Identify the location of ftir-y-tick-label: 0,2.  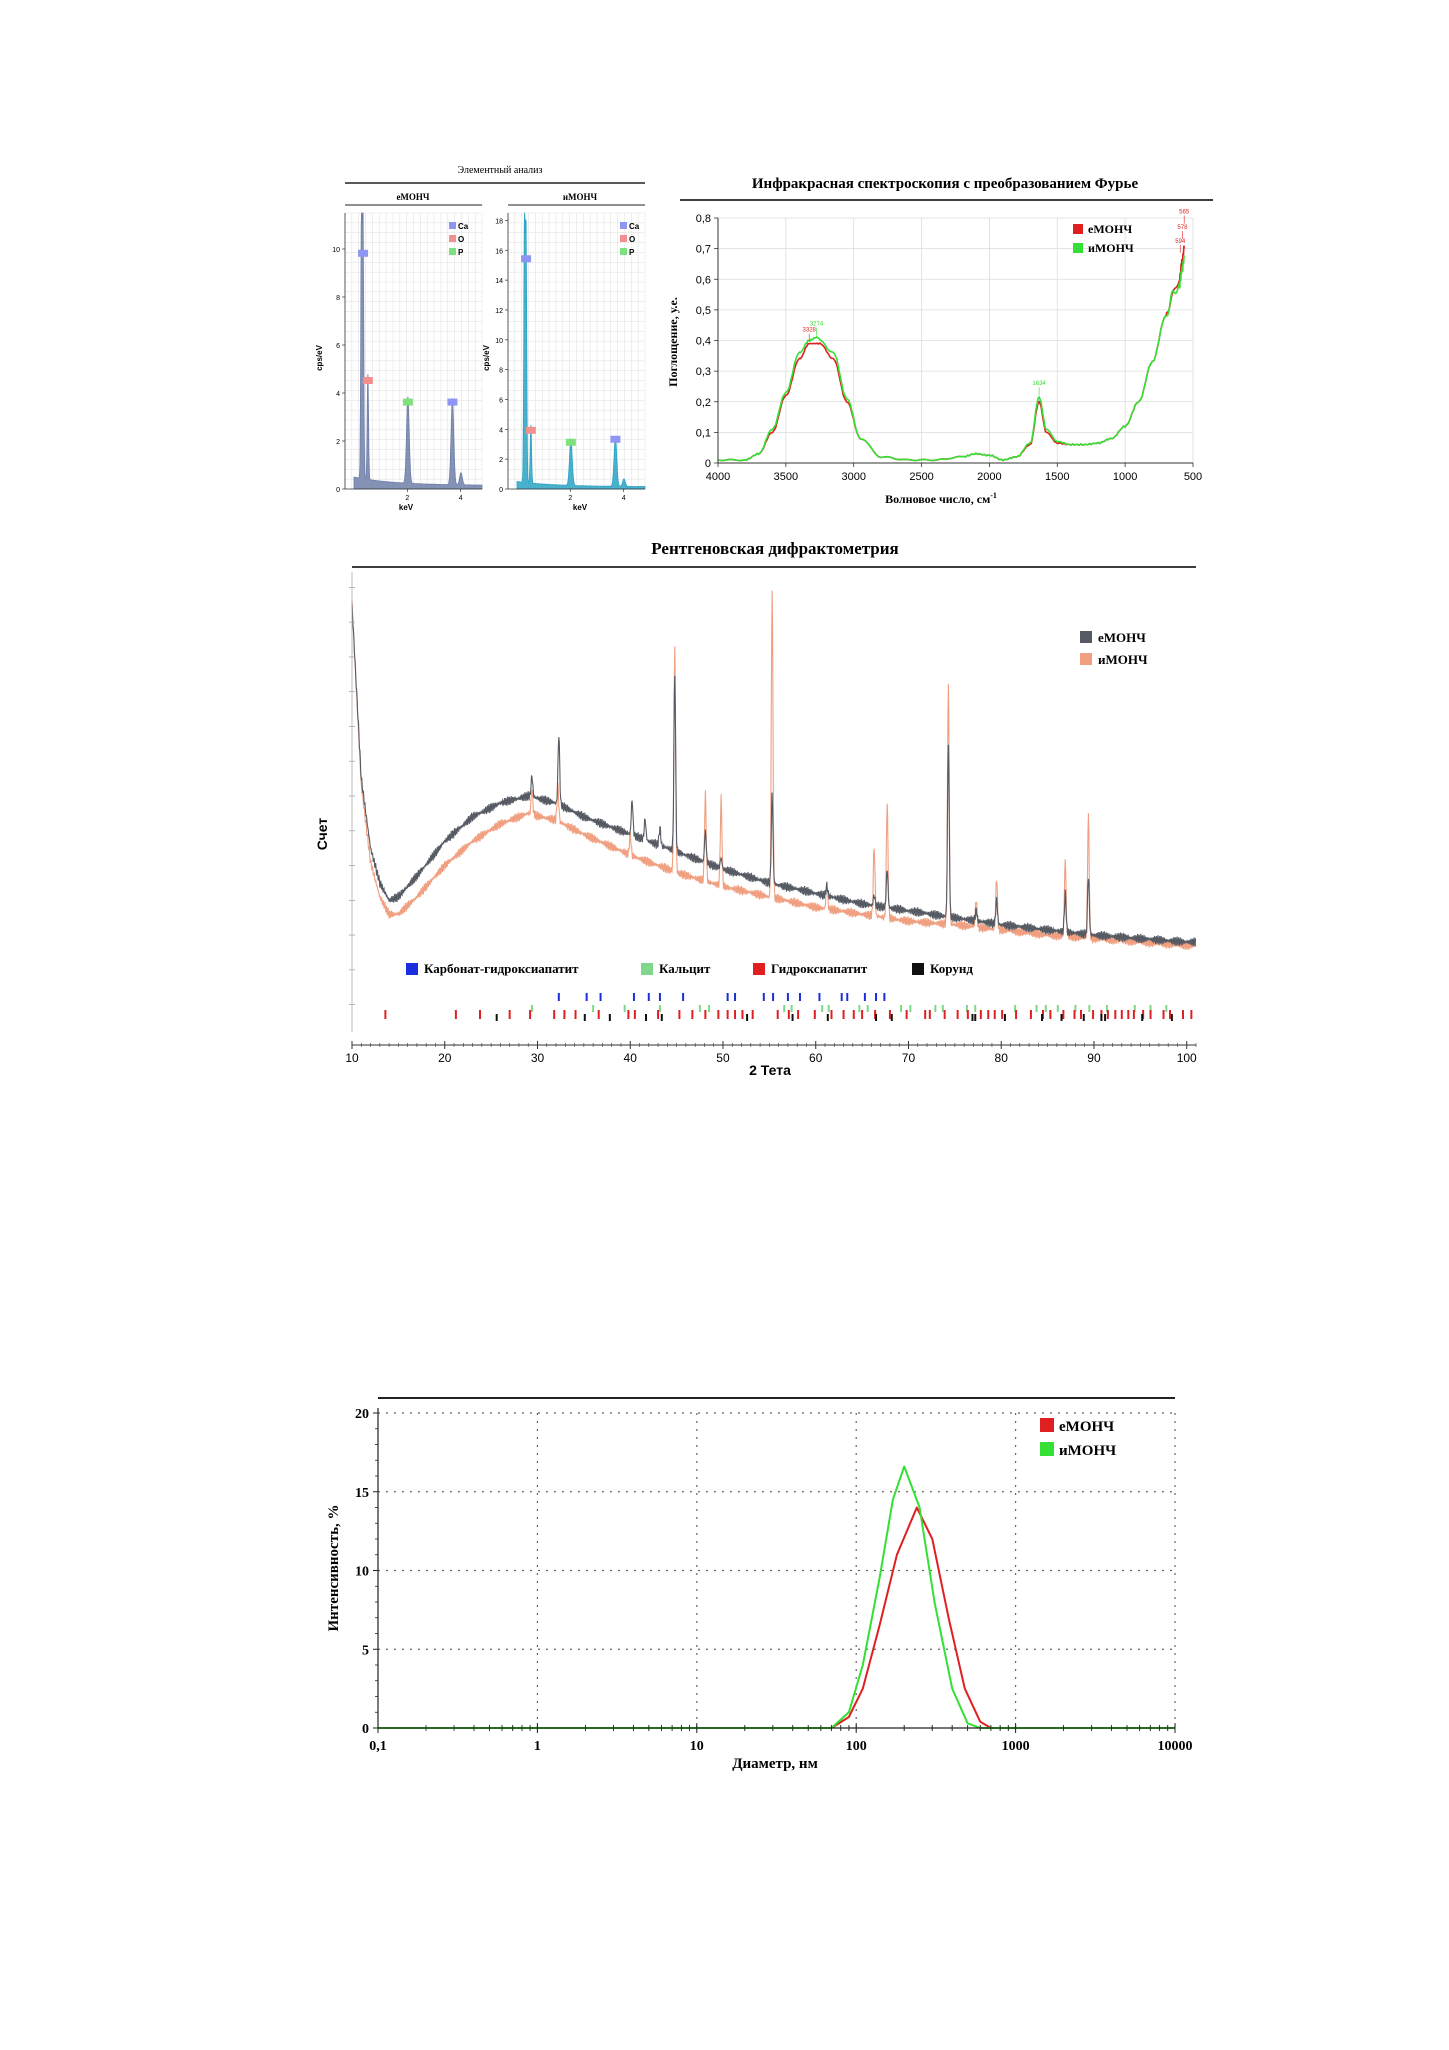
(703, 403).